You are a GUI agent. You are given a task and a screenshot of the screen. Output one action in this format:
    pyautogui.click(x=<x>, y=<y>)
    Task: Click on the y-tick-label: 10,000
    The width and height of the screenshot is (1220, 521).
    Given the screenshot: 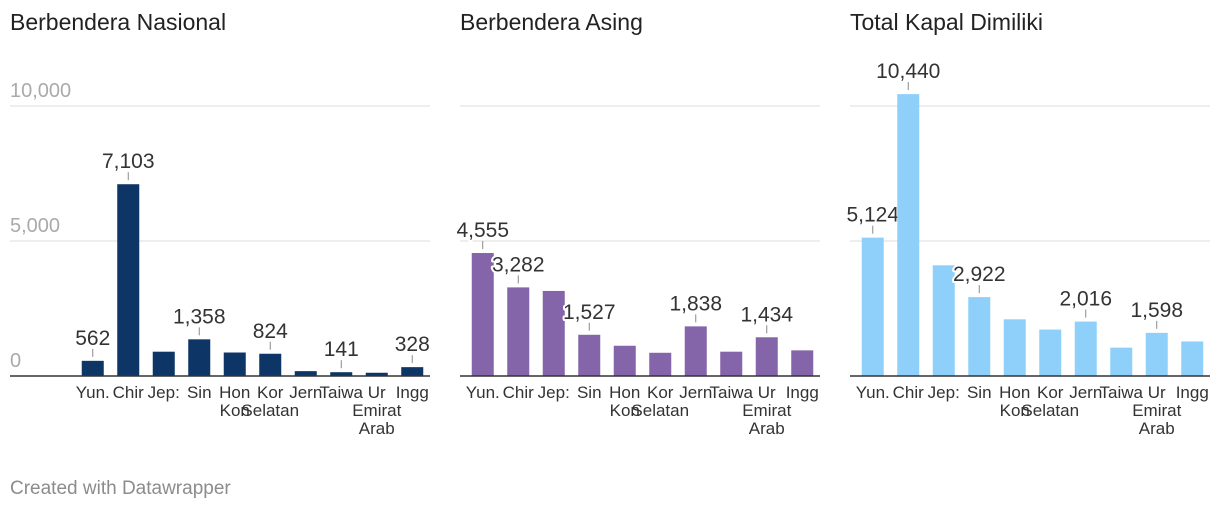 What is the action you would take?
    pyautogui.click(x=40, y=91)
    